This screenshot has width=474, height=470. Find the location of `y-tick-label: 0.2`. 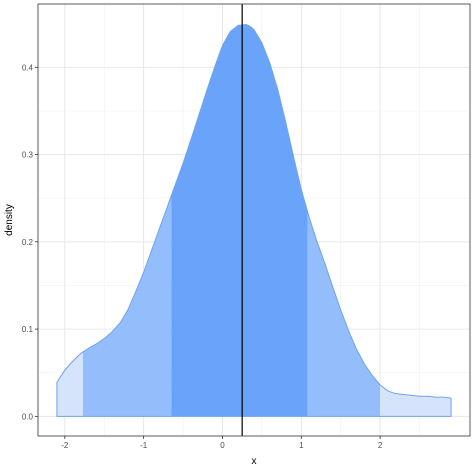

y-tick-label: 0.2 is located at coordinates (28, 242).